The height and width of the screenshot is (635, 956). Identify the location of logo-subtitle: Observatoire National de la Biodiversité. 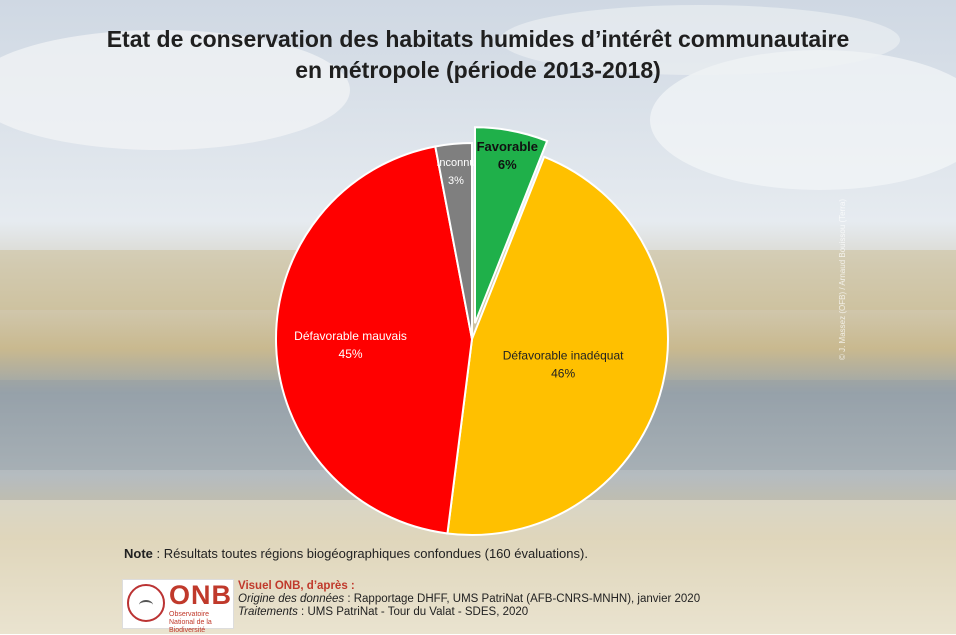
(190, 622).